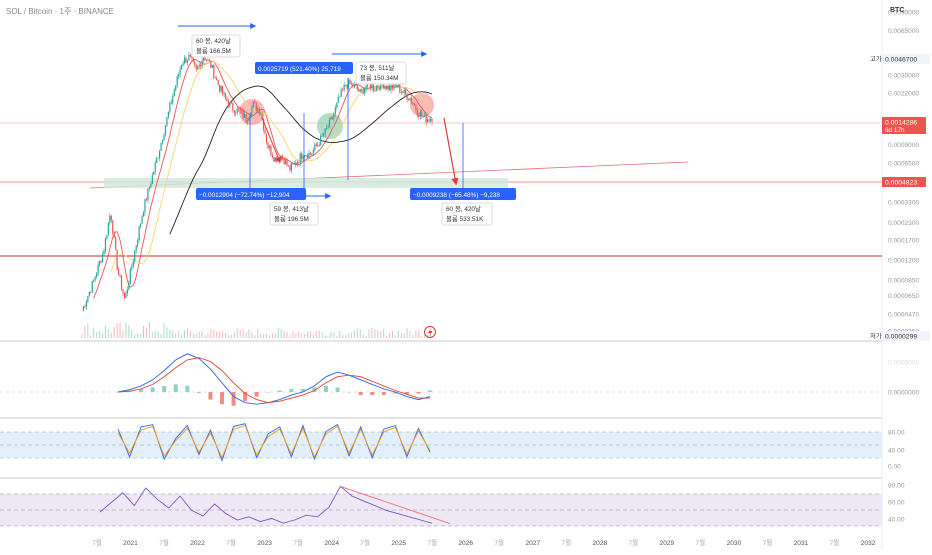 The width and height of the screenshot is (932, 555). Describe the element at coordinates (904, 125) in the screenshot. I see `current-price-marker: 0.0014286 6d 17h` at that location.